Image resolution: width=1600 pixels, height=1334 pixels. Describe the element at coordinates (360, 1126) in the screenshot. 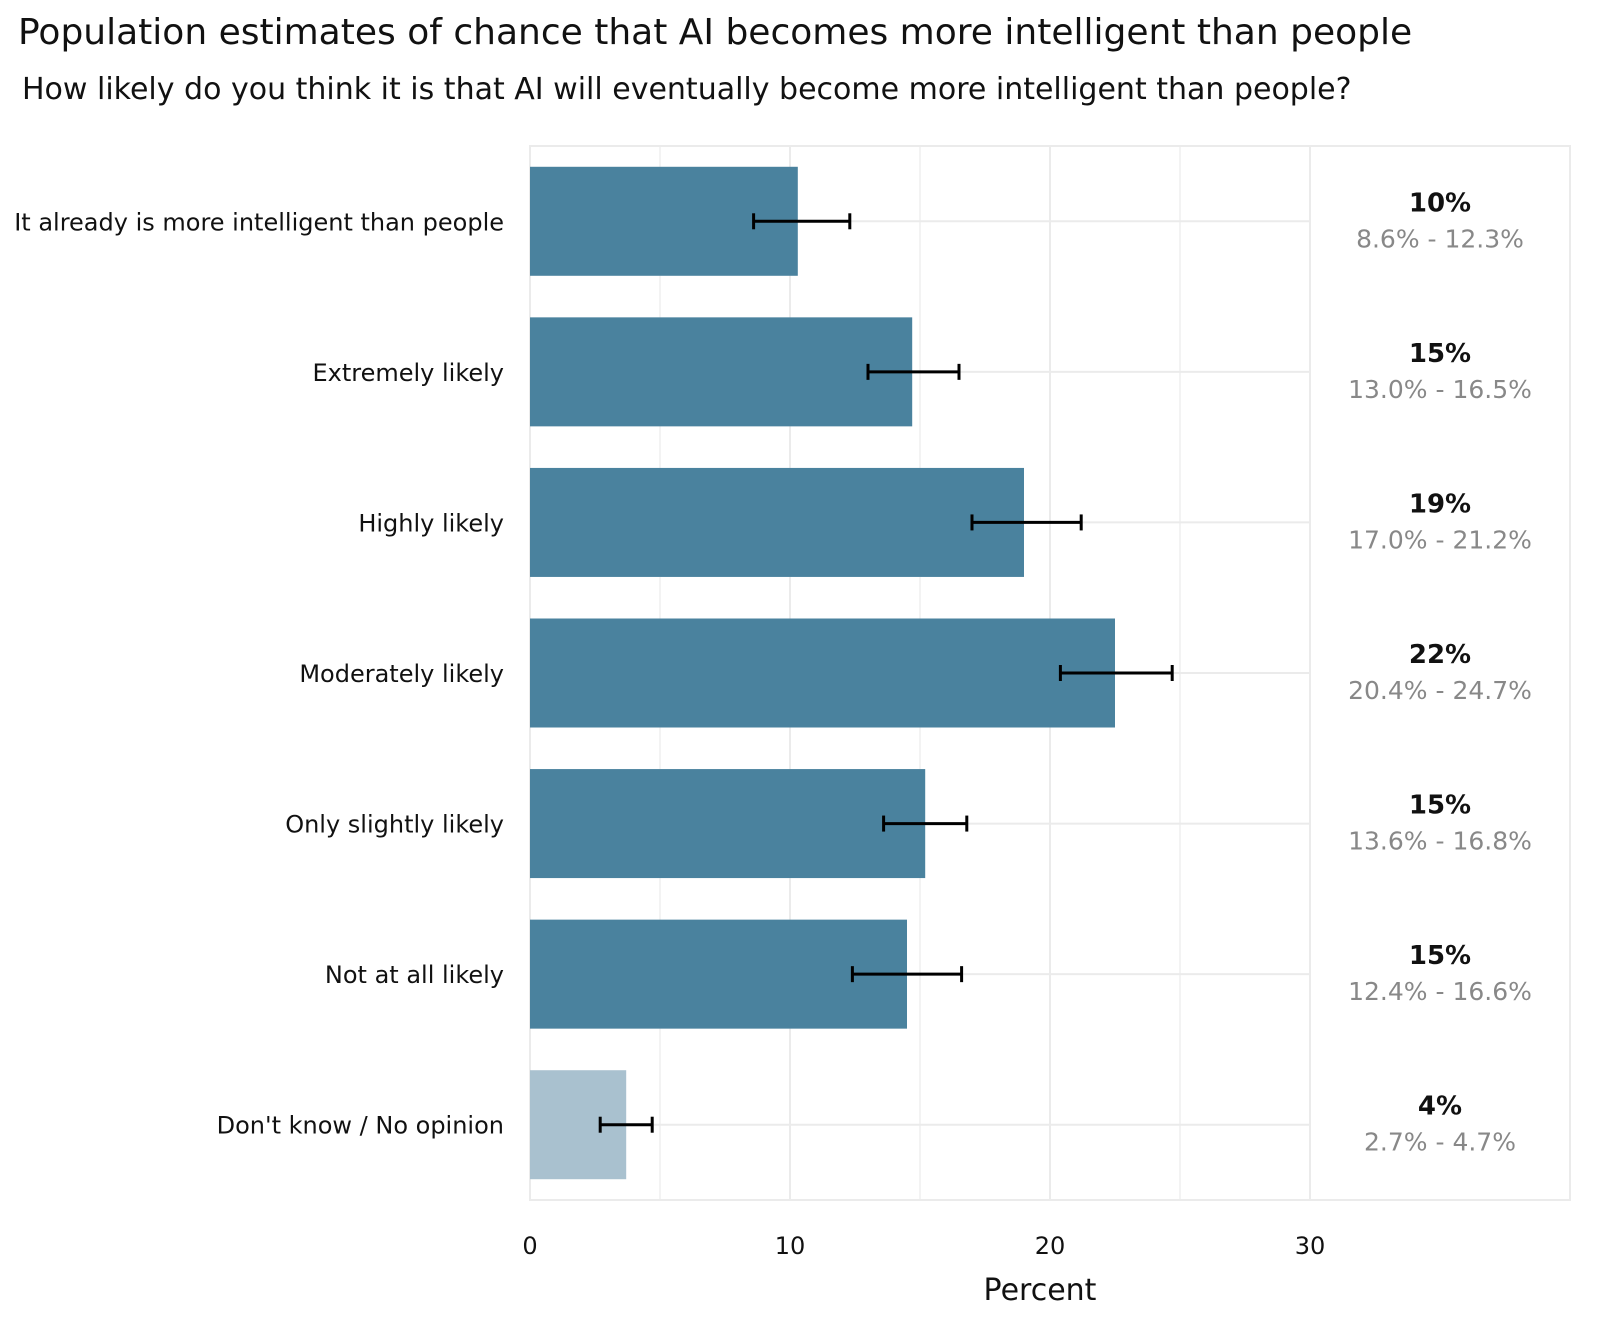

I see `category-label: Don't know / No opinion` at that location.